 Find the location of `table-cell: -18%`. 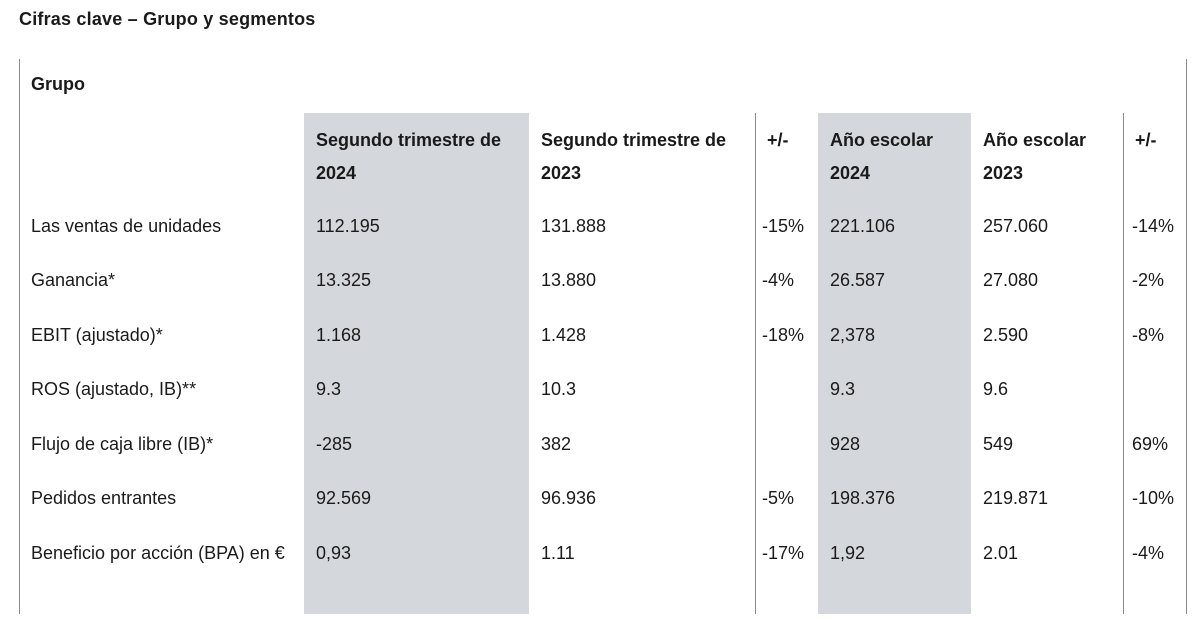

table-cell: -18% is located at coordinates (783, 335).